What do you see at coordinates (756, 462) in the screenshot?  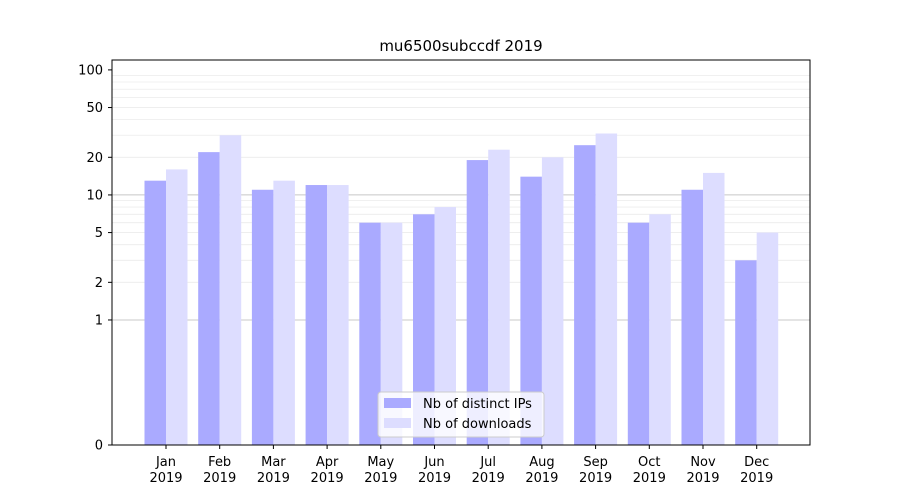 I see `x-tick-label-month: Dec` at bounding box center [756, 462].